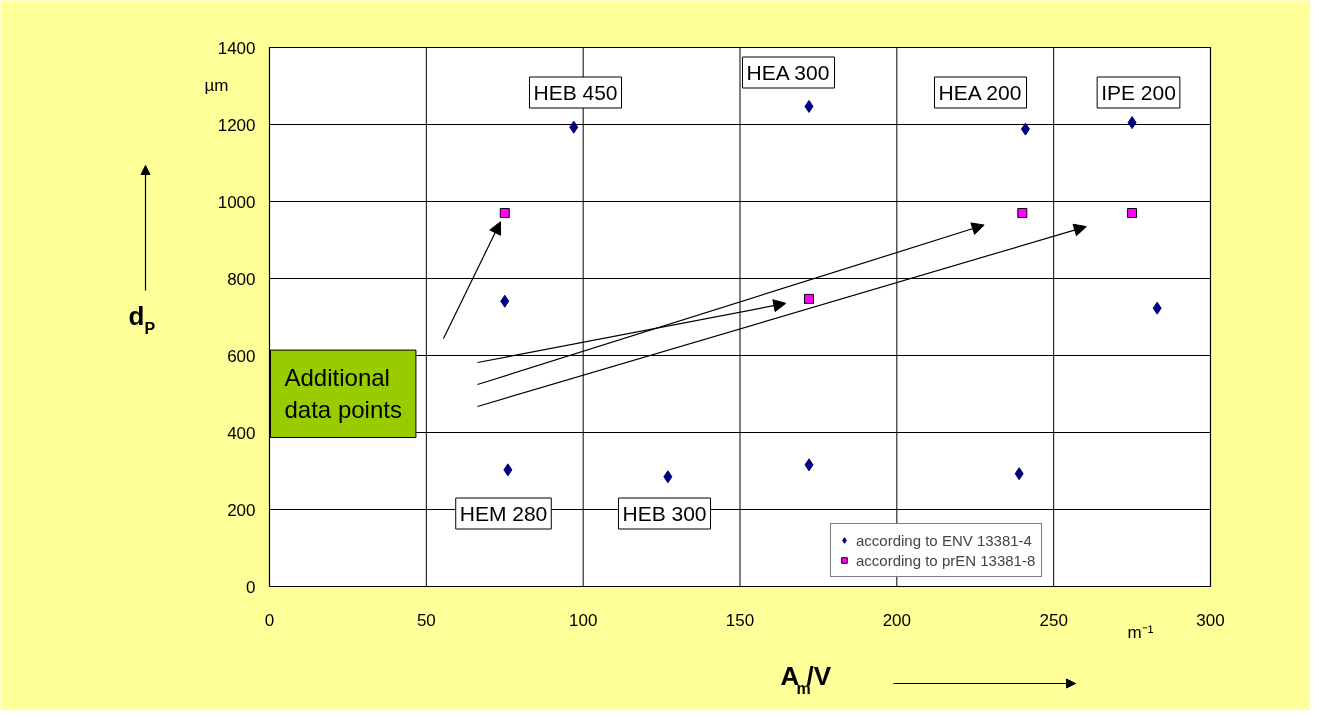 Image resolution: width=1319 pixels, height=717 pixels. Describe the element at coordinates (1138, 92) in the screenshot. I see `annotation: IPE 200` at that location.